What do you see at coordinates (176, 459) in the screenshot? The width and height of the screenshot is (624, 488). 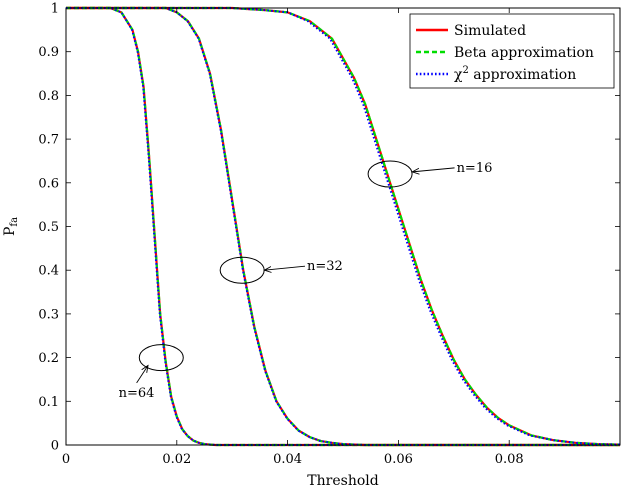 I see `x-tick-label: 0.02` at bounding box center [176, 459].